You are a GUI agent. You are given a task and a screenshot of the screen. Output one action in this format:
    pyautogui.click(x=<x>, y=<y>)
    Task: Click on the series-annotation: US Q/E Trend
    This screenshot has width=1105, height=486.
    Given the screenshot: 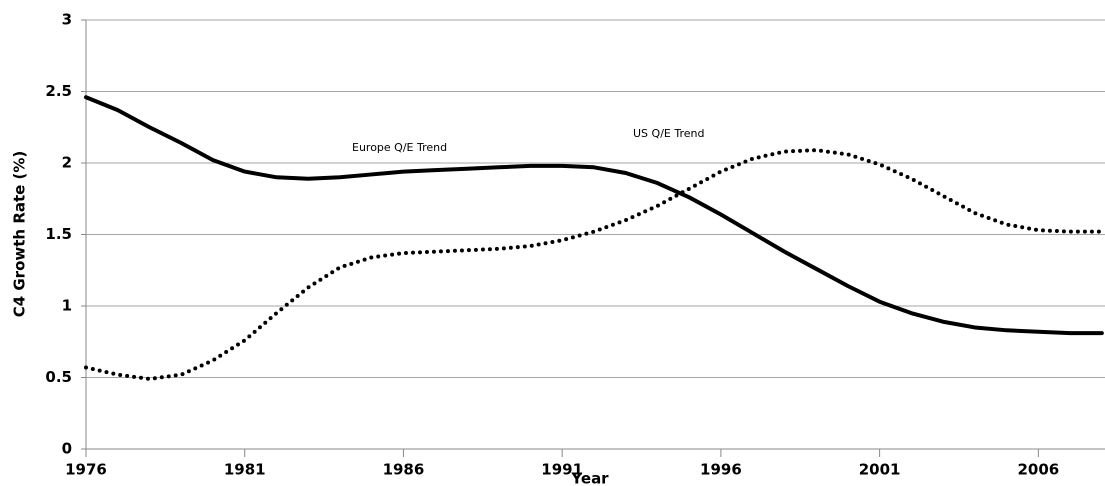 What is the action you would take?
    pyautogui.click(x=668, y=133)
    